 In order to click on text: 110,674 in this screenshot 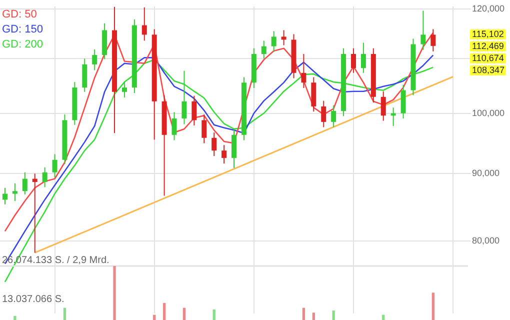, I will do `click(488, 57)`.